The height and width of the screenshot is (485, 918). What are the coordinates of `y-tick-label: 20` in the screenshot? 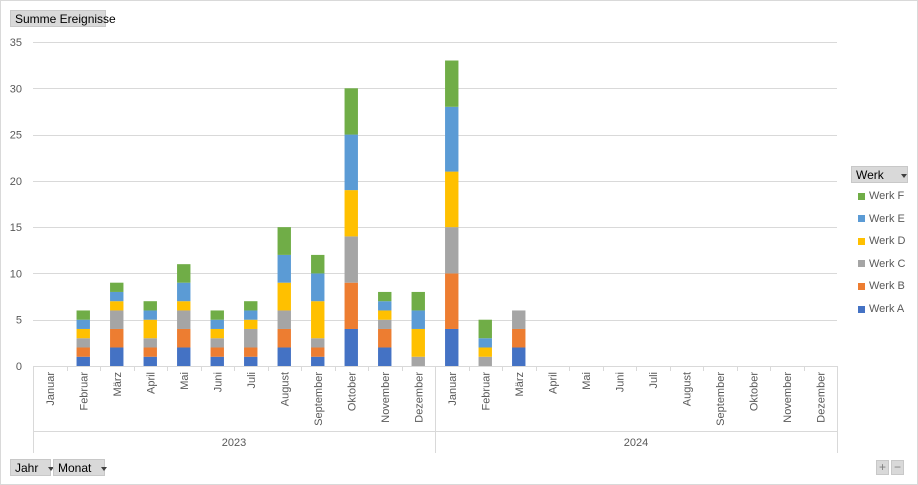 It's located at (16, 182).